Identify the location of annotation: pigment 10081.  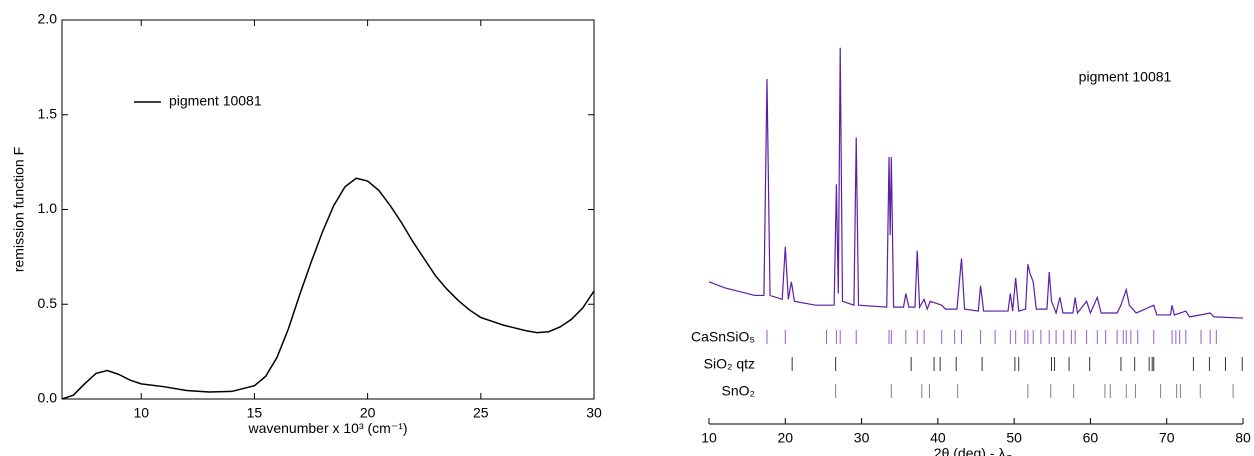
(1125, 77).